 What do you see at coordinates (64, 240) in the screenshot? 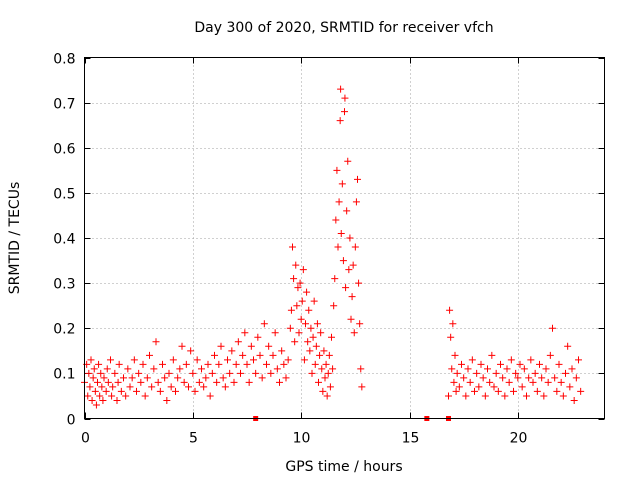
I see `y-tick-label: 0.4` at bounding box center [64, 240].